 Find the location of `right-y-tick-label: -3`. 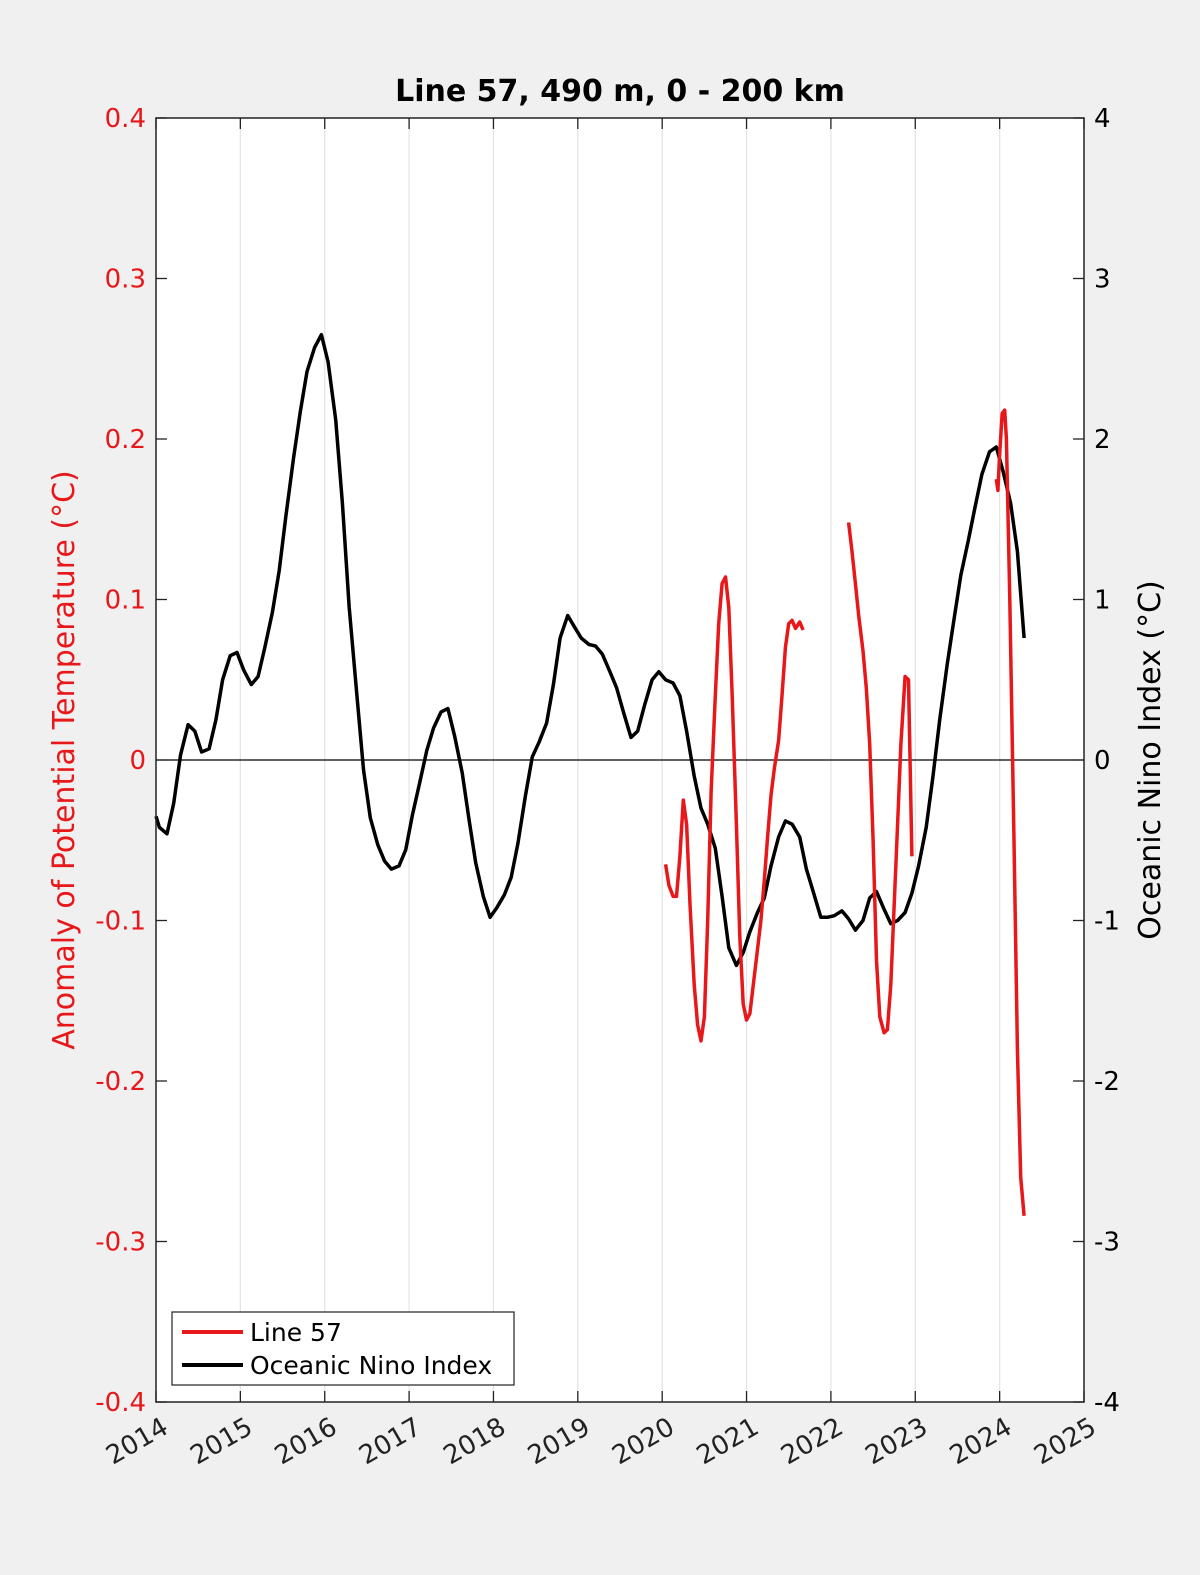

right-y-tick-label: -3 is located at coordinates (1107, 1243).